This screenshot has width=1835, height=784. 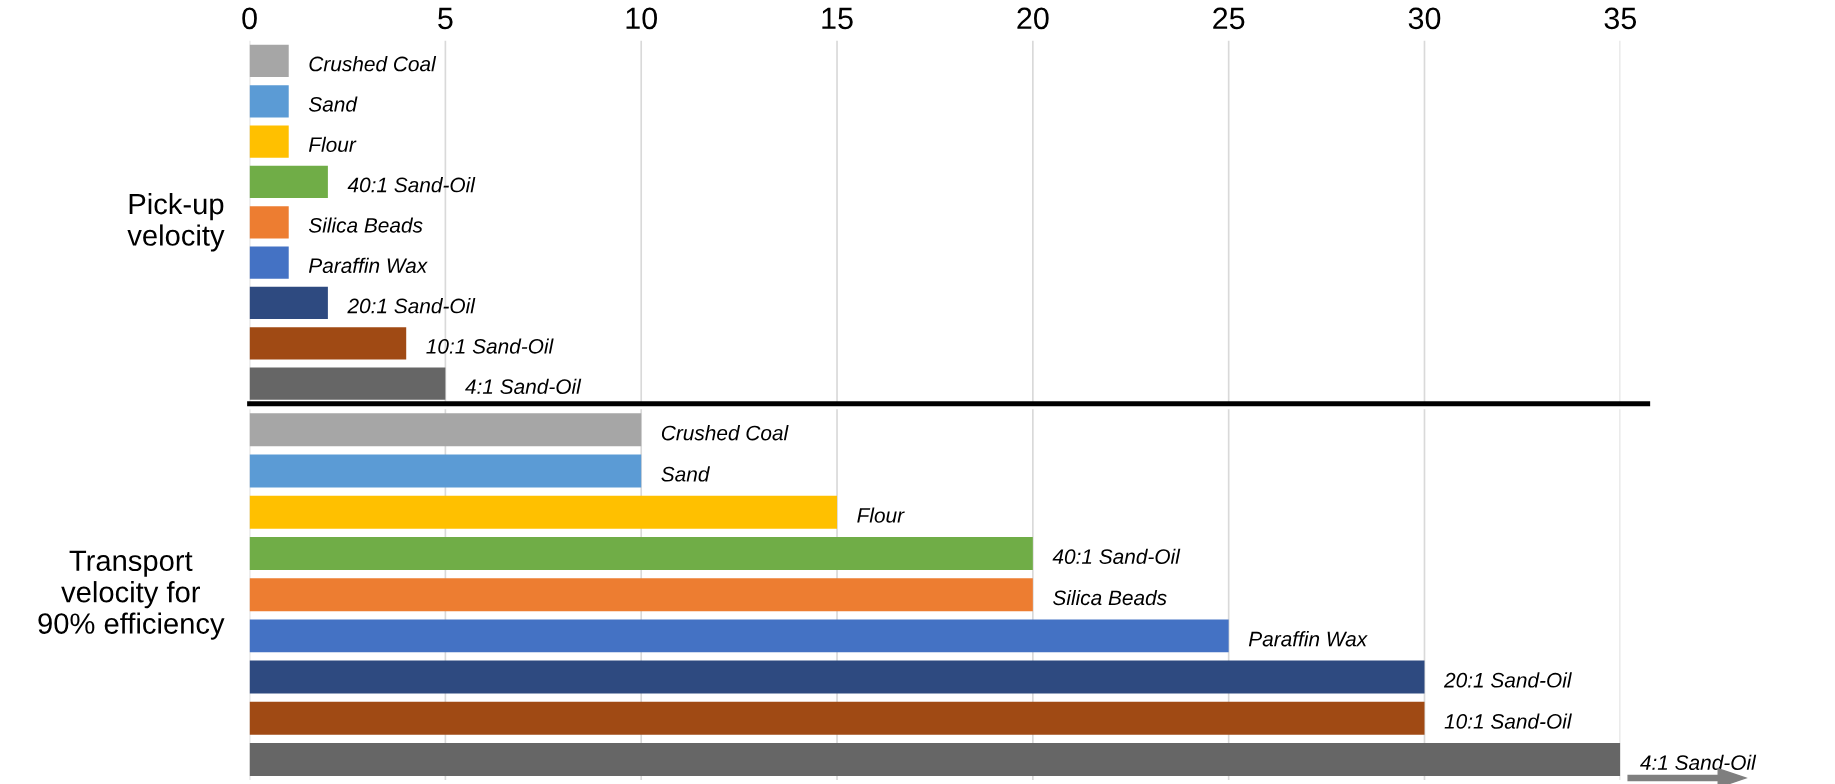 I want to click on y-axis-title: Transport velocity for 90% efficiency, so click(x=131, y=595).